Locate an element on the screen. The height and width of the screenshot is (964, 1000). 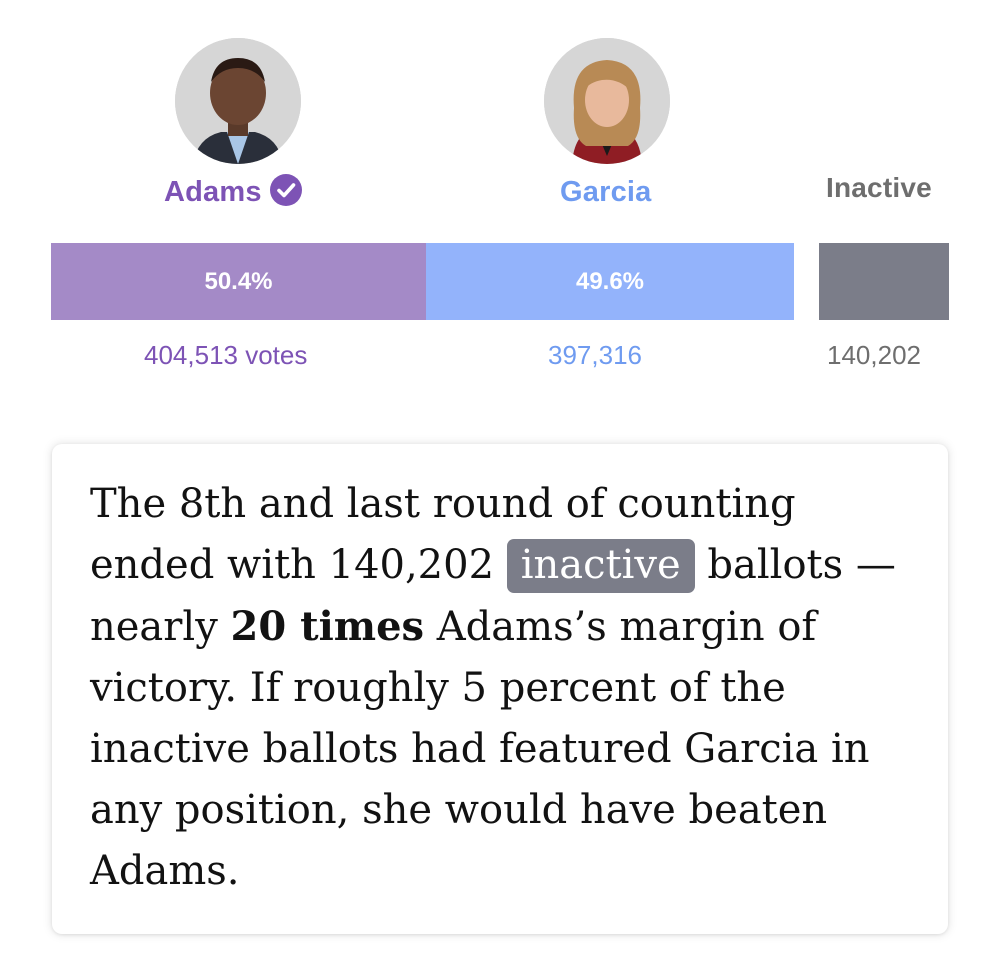
adams-name-label: Adams is located at coordinates (213, 192).